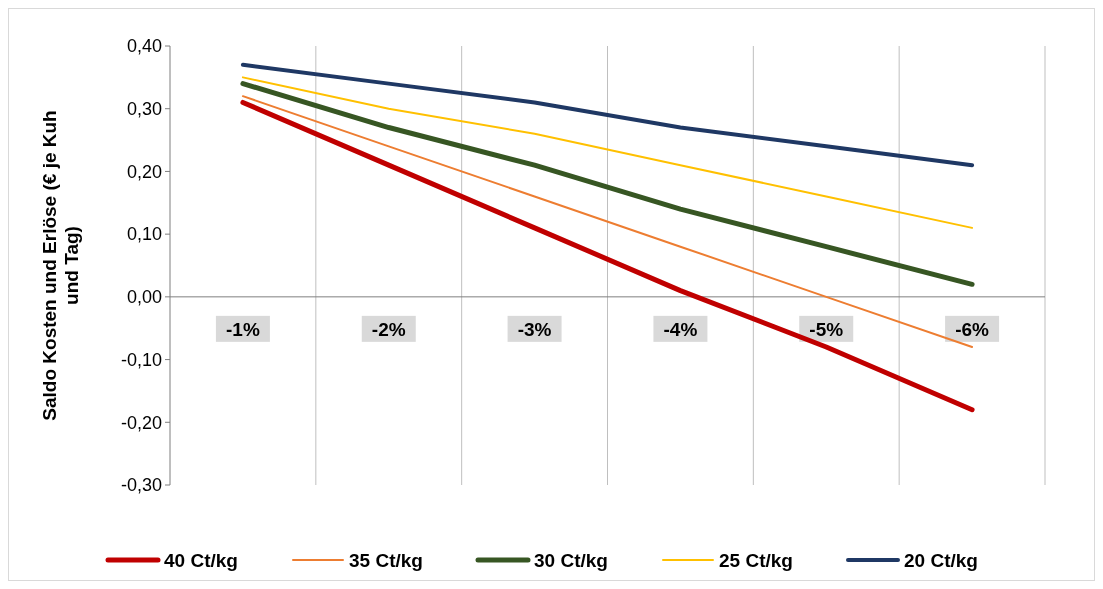 This screenshot has width=1103, height=589. Describe the element at coordinates (571, 560) in the screenshot. I see `legend-label: 30 Ct/kg` at that location.